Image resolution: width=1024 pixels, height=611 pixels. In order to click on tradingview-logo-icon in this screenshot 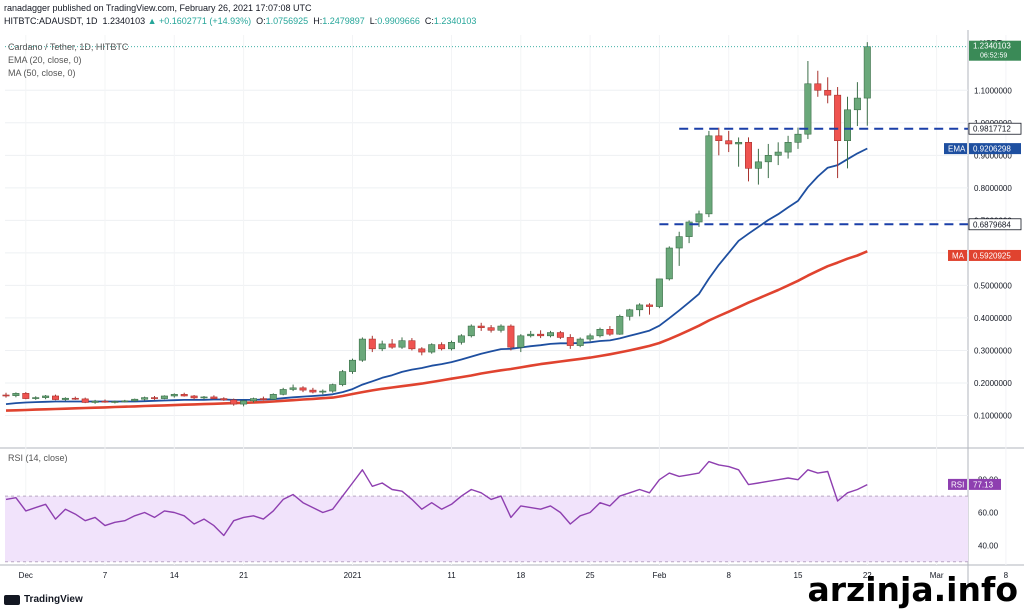, I will do `click(12, 599)`.